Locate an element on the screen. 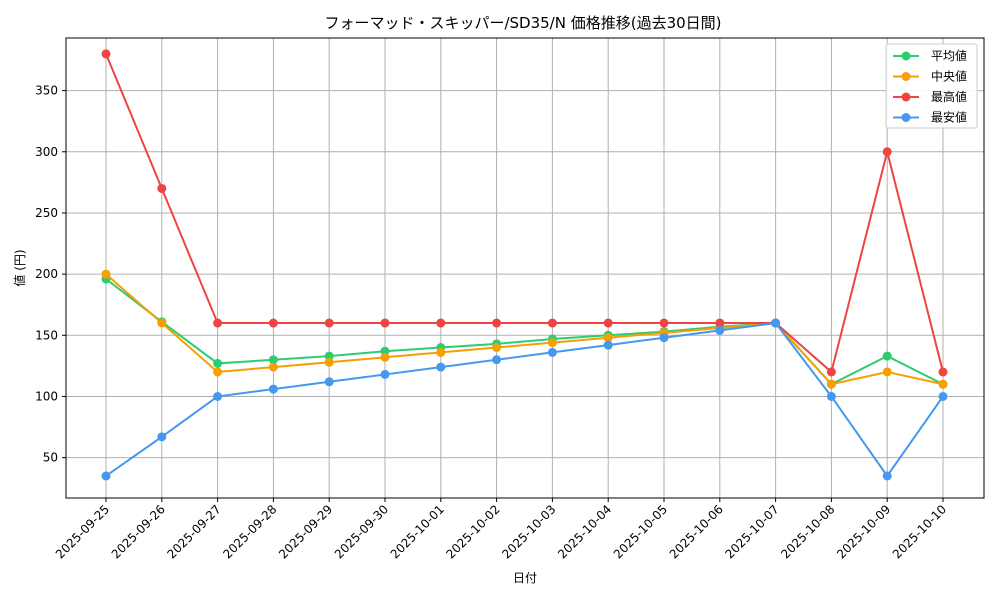 Image resolution: width=1000 pixels, height=600 pixels. y-tick-label: 150 is located at coordinates (46, 335).